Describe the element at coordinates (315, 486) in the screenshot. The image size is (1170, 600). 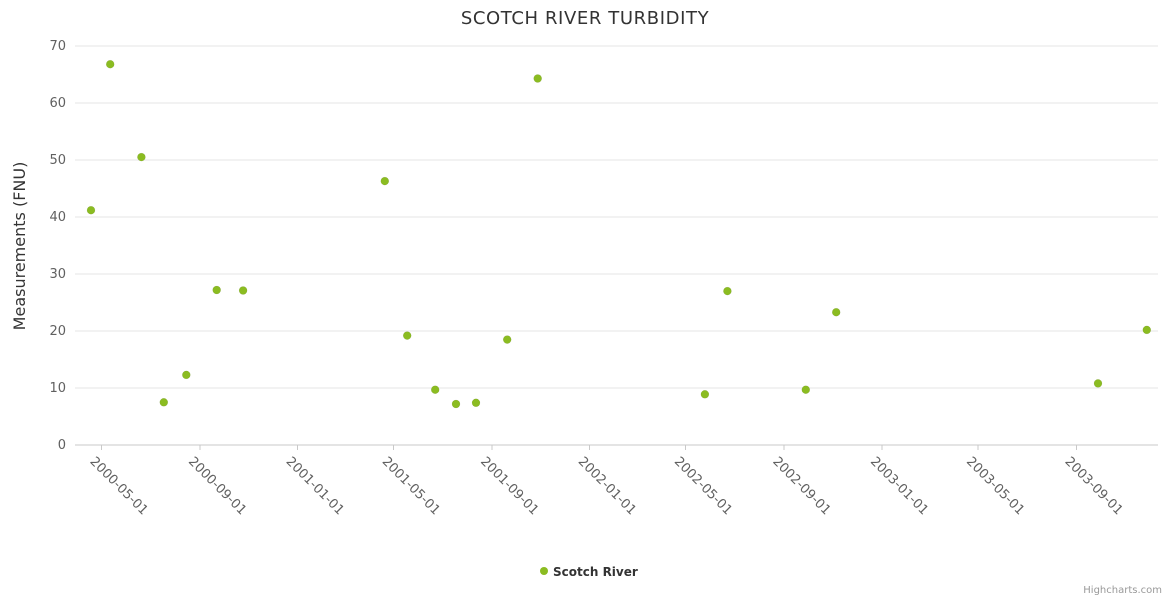
I see `x-tick-label: 2001-01-01` at that location.